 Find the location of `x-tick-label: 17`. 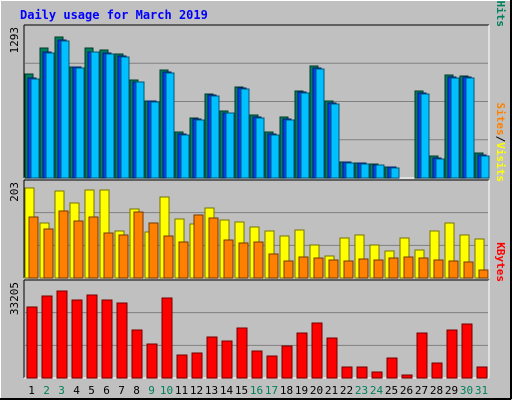

x-tick-label: 17 is located at coordinates (271, 390).